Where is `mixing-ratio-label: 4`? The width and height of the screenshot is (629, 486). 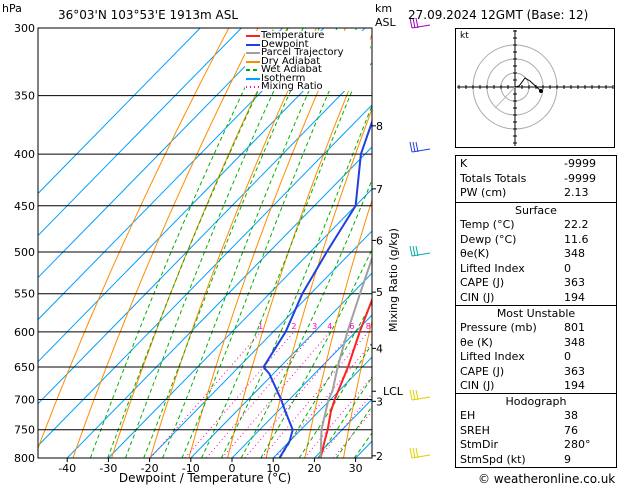
mixing-ratio-label: 4 is located at coordinates (329, 326).